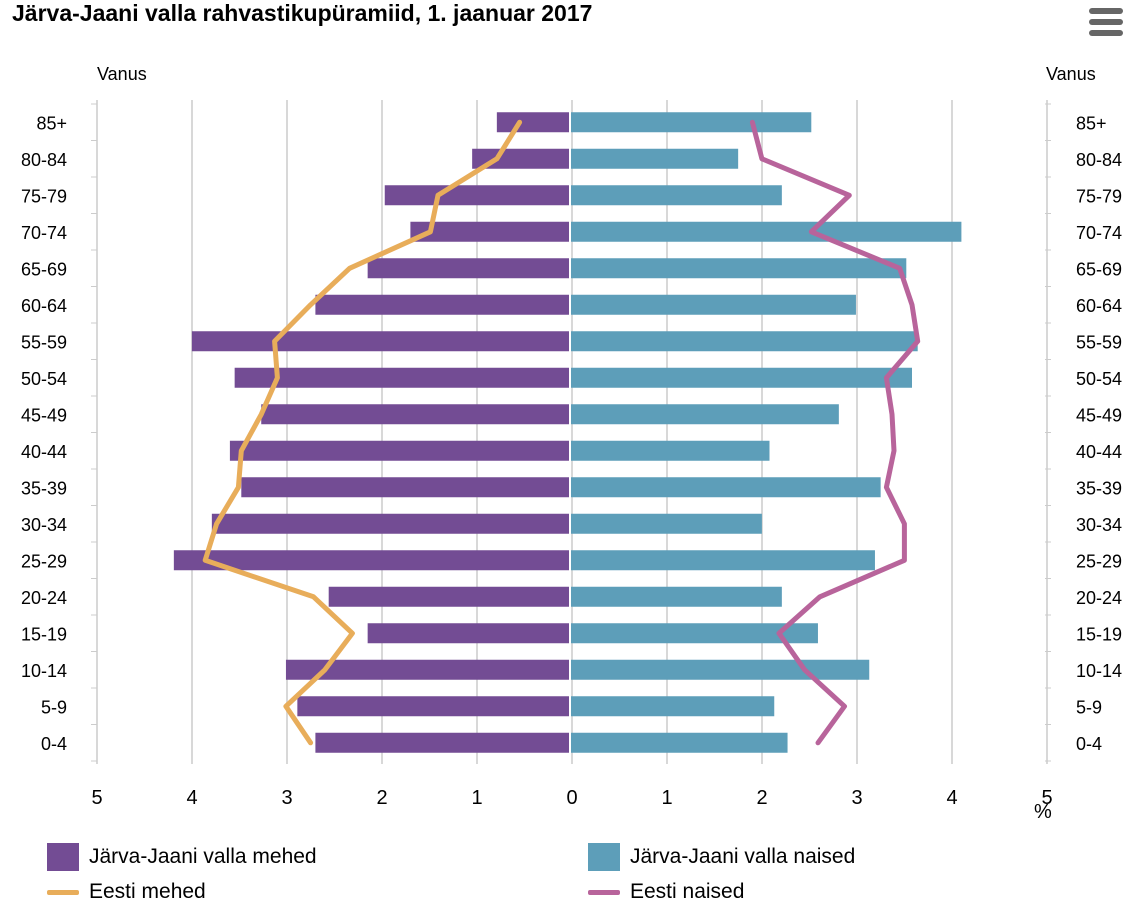  Describe the element at coordinates (743, 856) in the screenshot. I see `legend-label-naised: Järva-Jaani valla naised` at that location.